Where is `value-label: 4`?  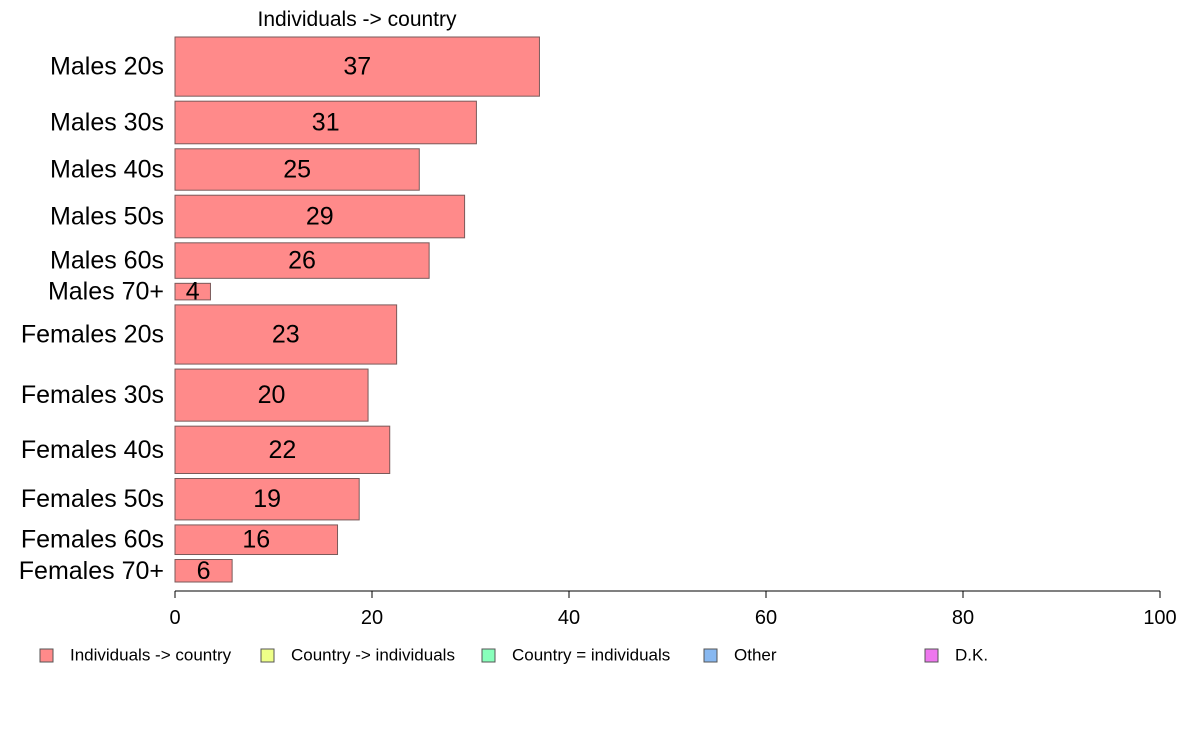
value-label: 4 is located at coordinates (193, 292).